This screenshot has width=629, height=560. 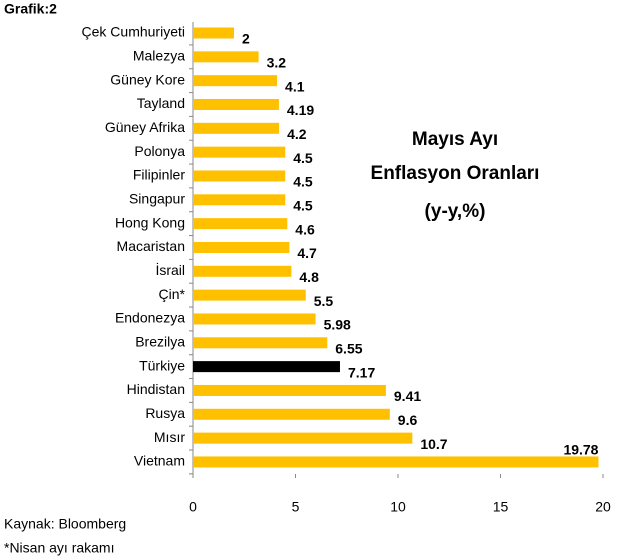 I want to click on x-tick-label: 0, so click(x=193, y=507).